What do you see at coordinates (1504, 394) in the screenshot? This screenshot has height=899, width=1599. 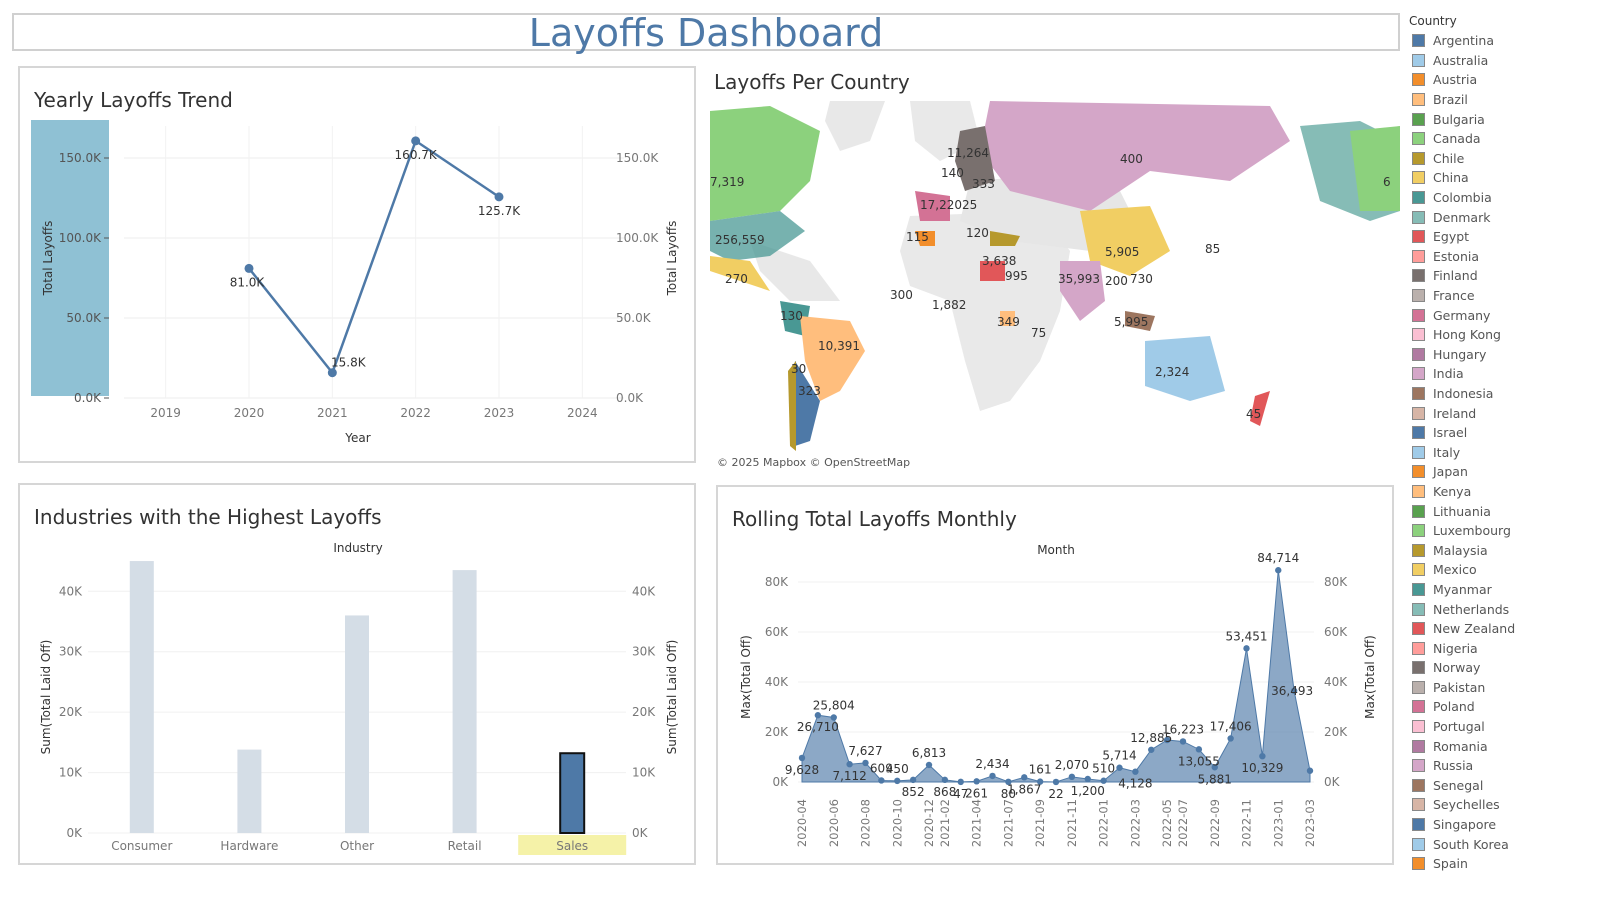 I see `legend-item: Indonesia` at bounding box center [1504, 394].